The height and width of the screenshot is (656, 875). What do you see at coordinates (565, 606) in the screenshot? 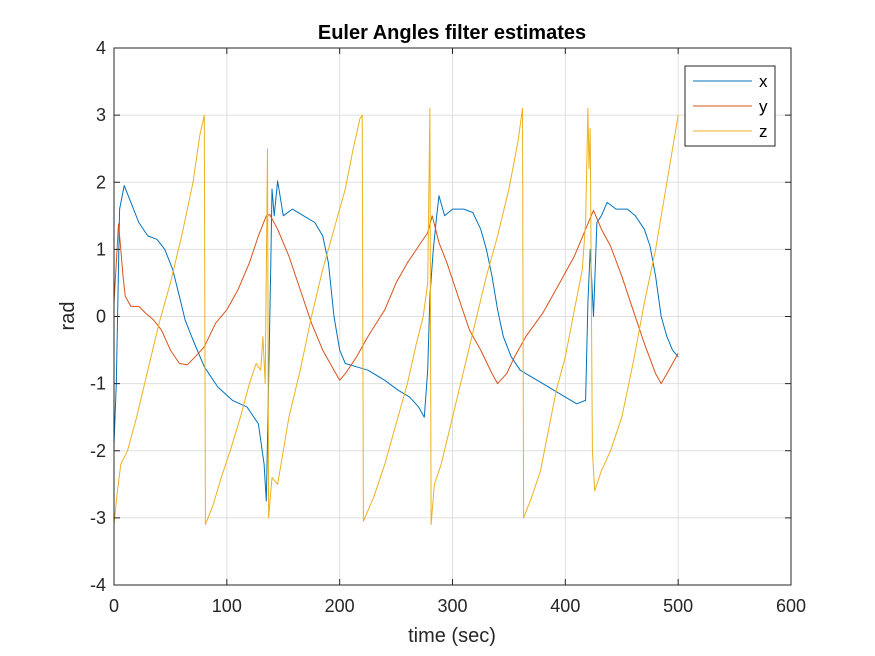
I see `x-tick-label: 400` at bounding box center [565, 606].